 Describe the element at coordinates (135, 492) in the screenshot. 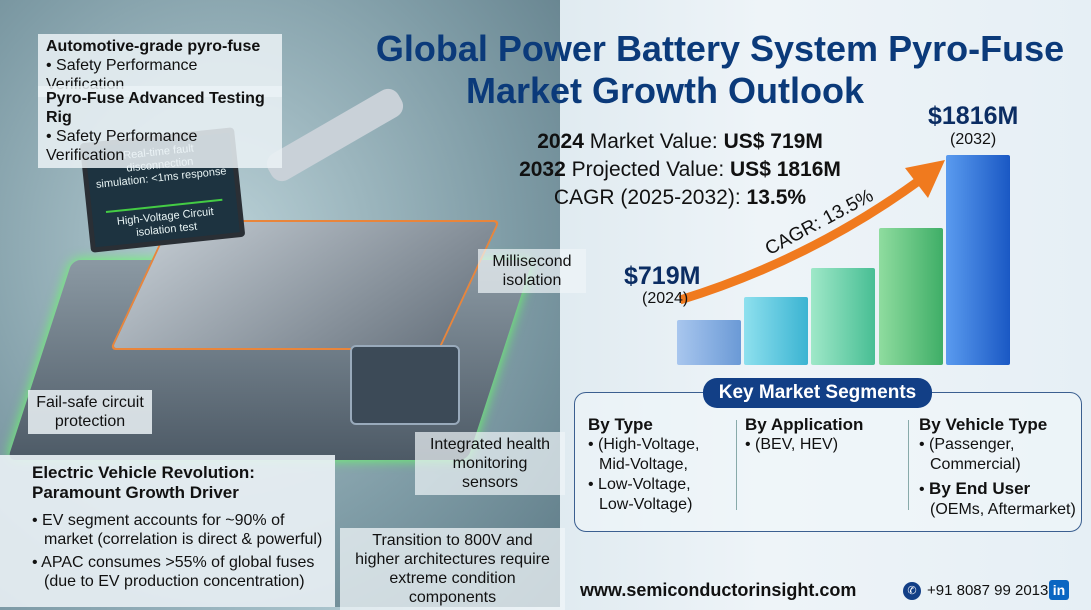

I see `ev-title-2: Paramount Growth Driver` at that location.